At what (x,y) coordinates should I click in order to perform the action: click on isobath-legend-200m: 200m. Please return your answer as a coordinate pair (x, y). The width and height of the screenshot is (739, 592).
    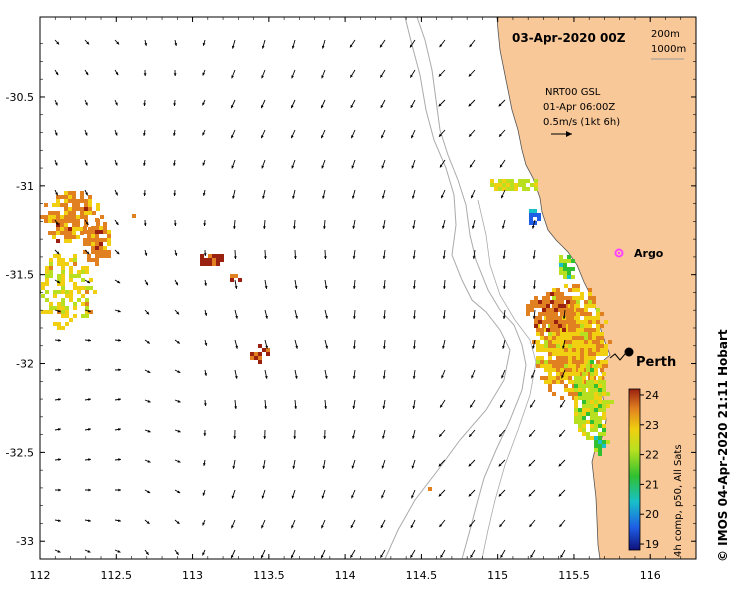
    Looking at the image, I should click on (665, 34).